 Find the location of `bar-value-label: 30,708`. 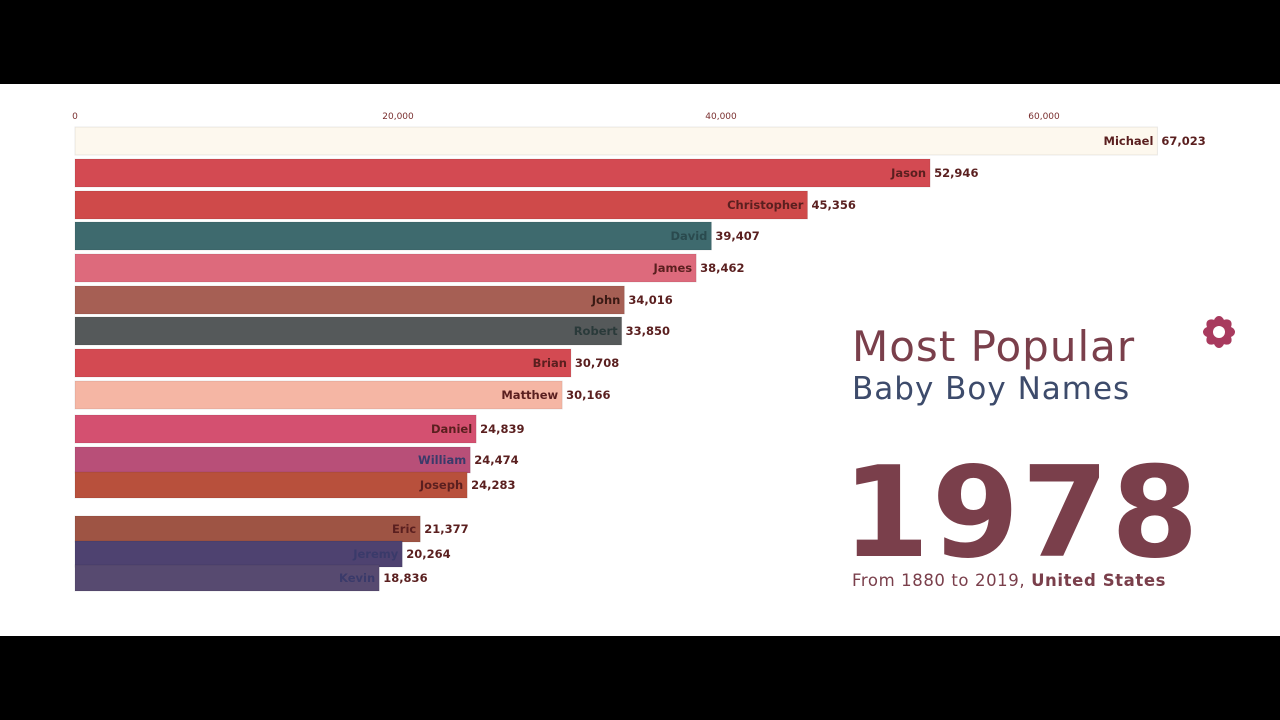

bar-value-label: 30,708 is located at coordinates (597, 363).